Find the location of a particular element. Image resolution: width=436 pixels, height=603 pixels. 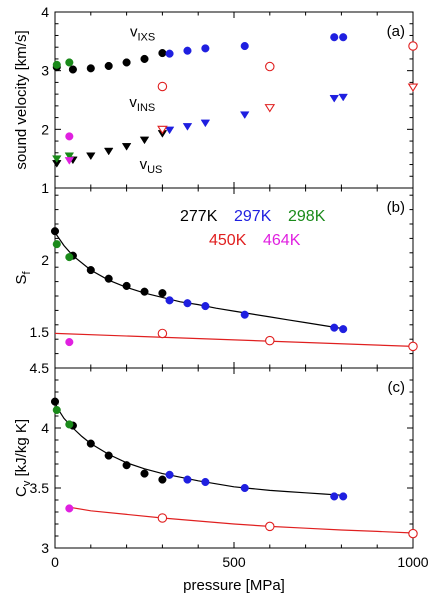

panel-1-fit-450K is located at coordinates (234, 339).